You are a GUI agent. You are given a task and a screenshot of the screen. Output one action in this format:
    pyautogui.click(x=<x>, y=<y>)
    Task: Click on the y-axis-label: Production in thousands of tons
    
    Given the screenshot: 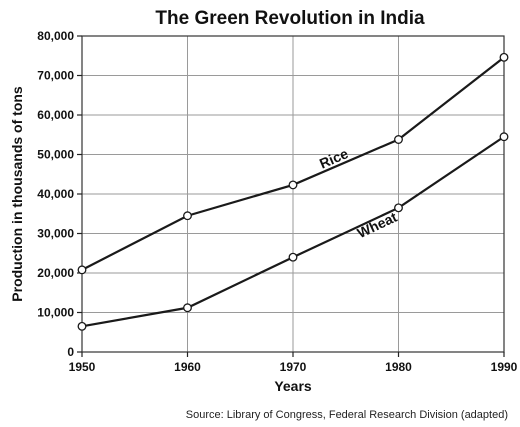 What is the action you would take?
    pyautogui.click(x=17, y=194)
    